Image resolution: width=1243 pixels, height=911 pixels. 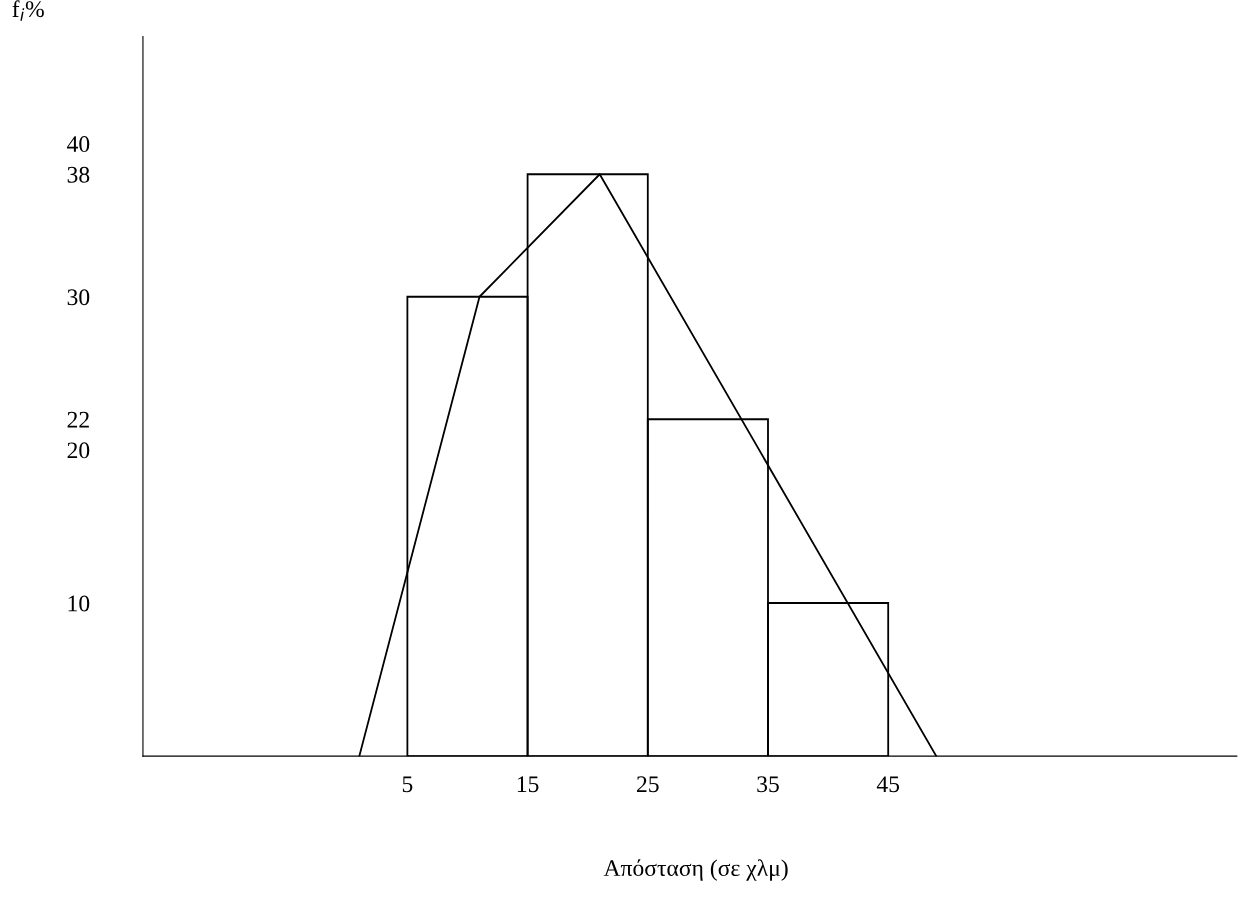 I want to click on y-tick-label: 10, so click(x=79, y=603).